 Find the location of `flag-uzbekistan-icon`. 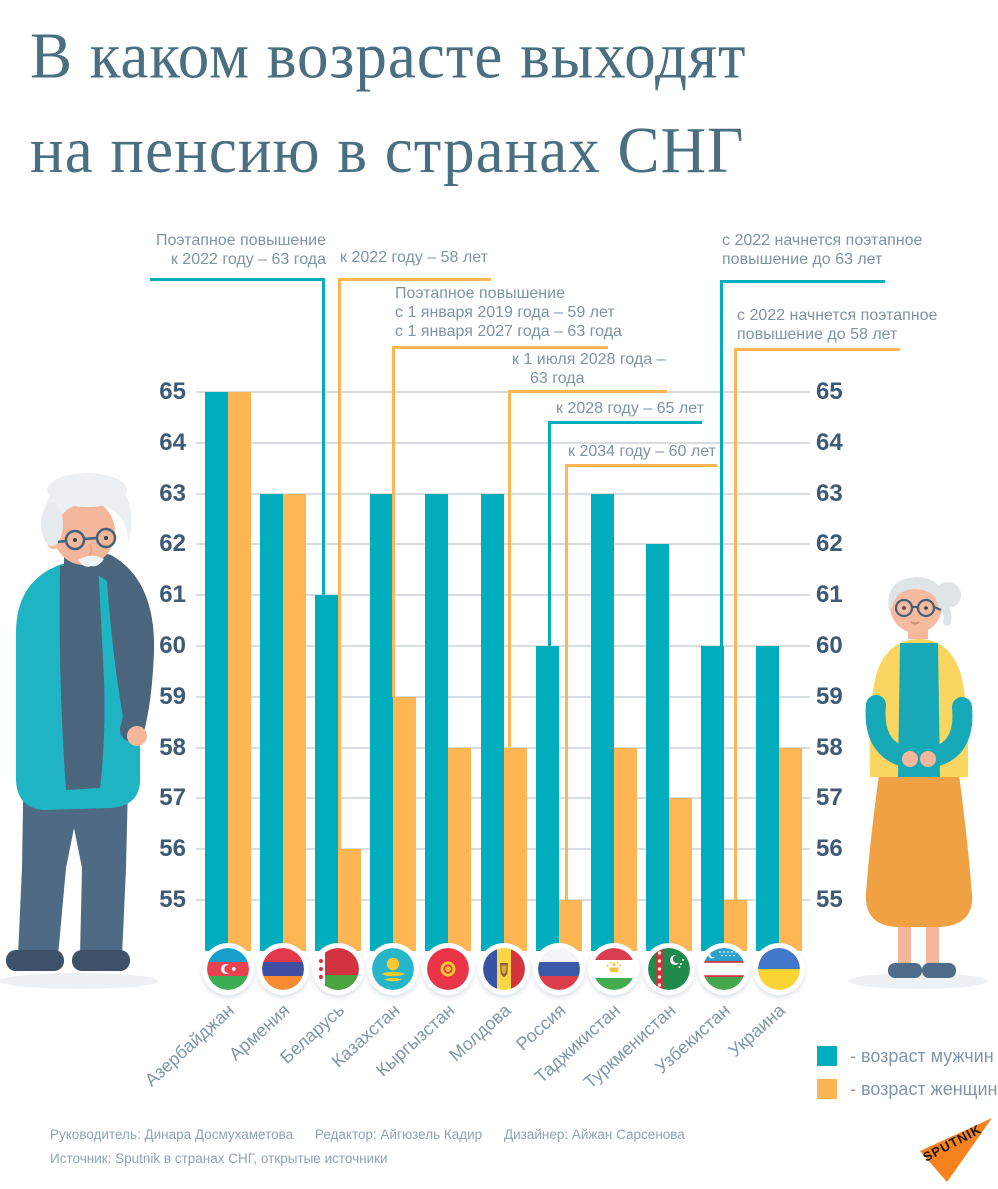

flag-uzbekistan-icon is located at coordinates (724, 969).